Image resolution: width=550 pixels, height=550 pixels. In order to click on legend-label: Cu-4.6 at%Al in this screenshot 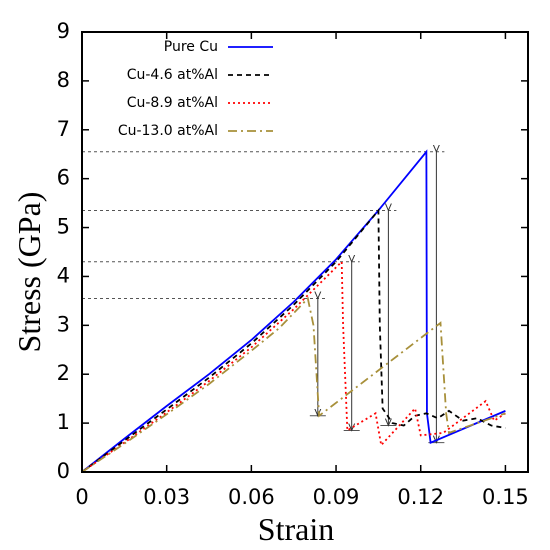, I will do `click(172, 75)`.